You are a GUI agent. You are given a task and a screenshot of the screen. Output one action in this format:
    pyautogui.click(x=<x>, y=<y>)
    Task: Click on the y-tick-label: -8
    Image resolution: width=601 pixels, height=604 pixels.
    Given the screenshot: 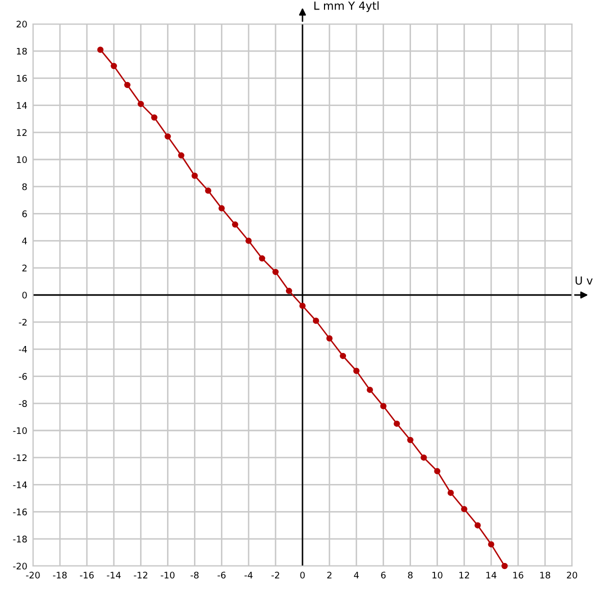 What is the action you would take?
    pyautogui.click(x=22, y=403)
    